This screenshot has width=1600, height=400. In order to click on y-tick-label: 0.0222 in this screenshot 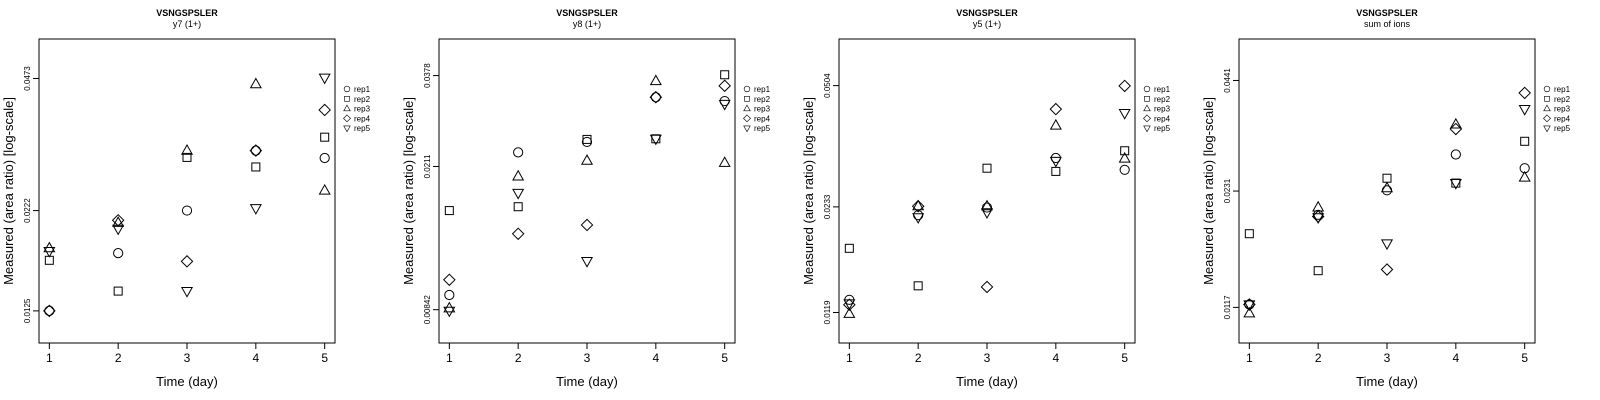, I will do `click(27, 210)`.